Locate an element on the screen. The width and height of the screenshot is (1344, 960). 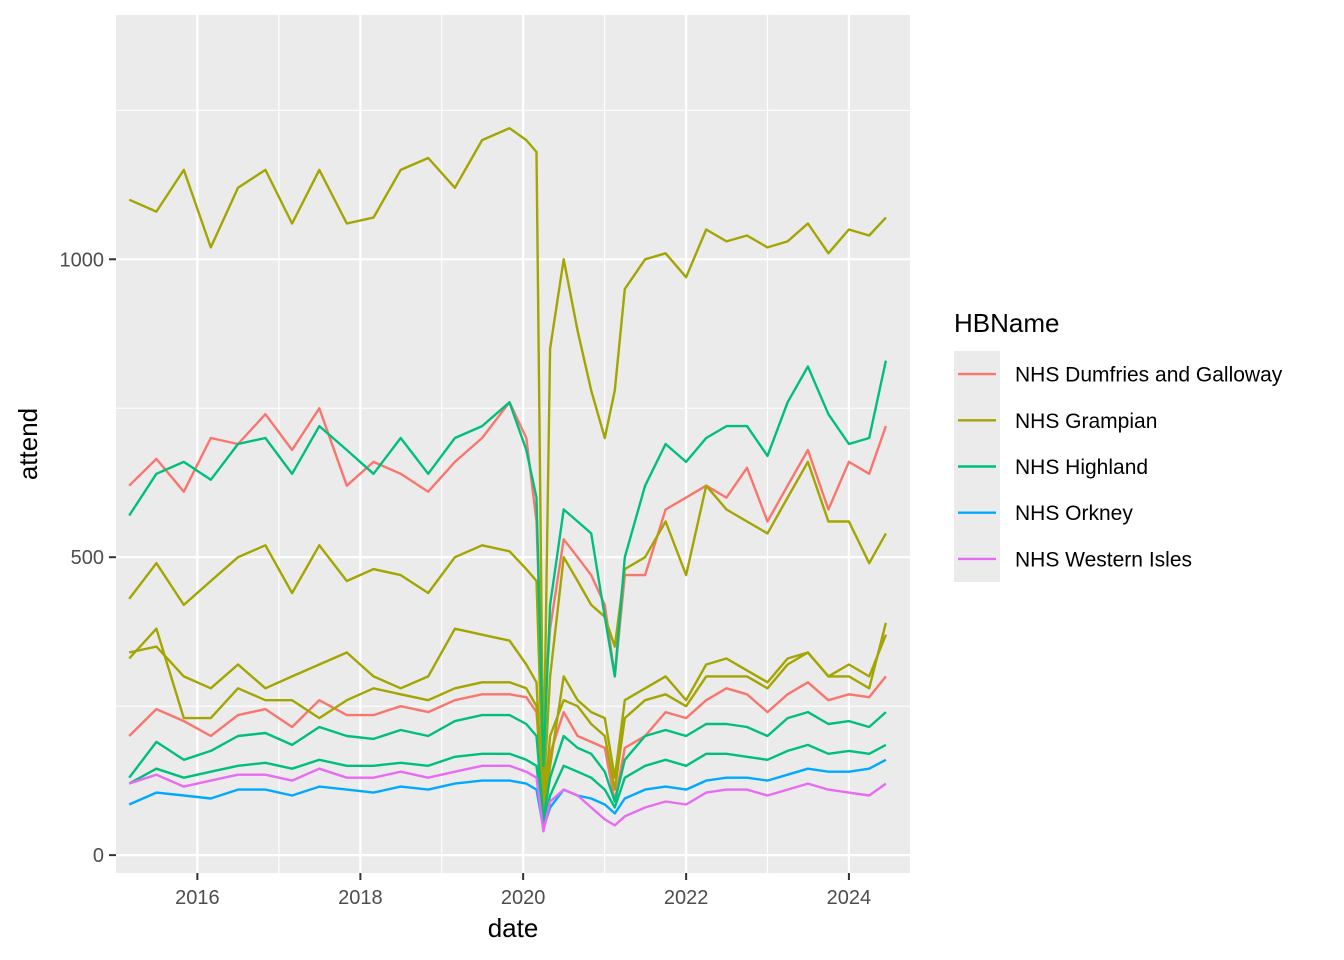
series-line-nhs-grampian is located at coordinates (508, 718).